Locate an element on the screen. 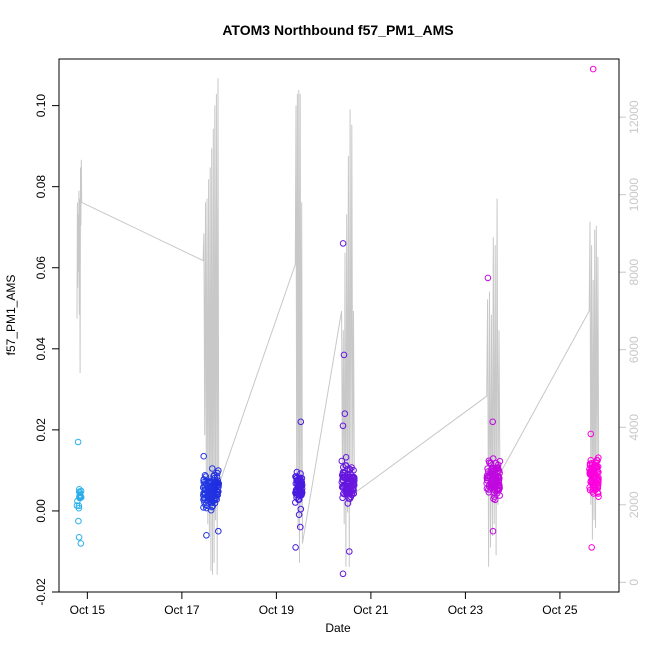 The width and height of the screenshot is (650, 650). y2-tick-label: 2000 is located at coordinates (634, 504).